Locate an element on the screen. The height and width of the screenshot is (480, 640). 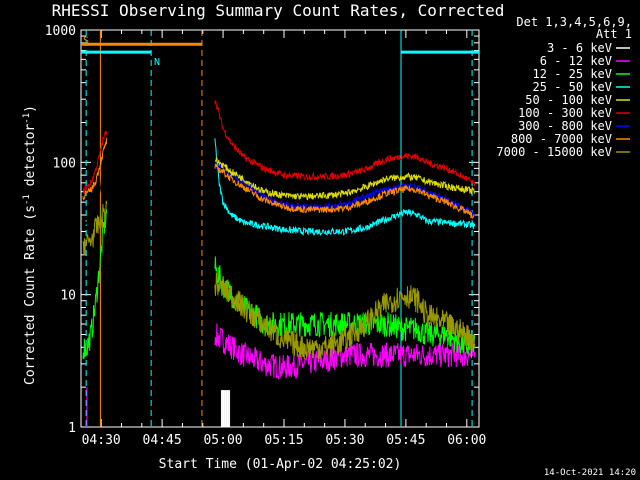
y-tick-label: 1 is located at coordinates (72, 428).